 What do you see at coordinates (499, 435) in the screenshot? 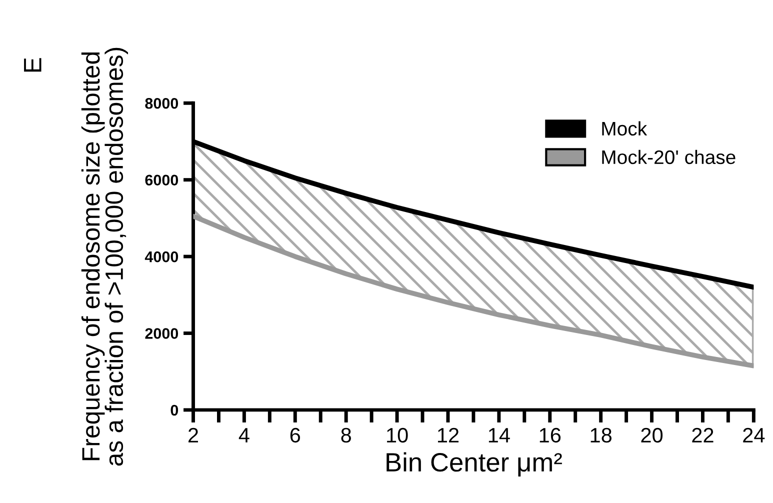
I see `x-tick-label: 14` at bounding box center [499, 435].